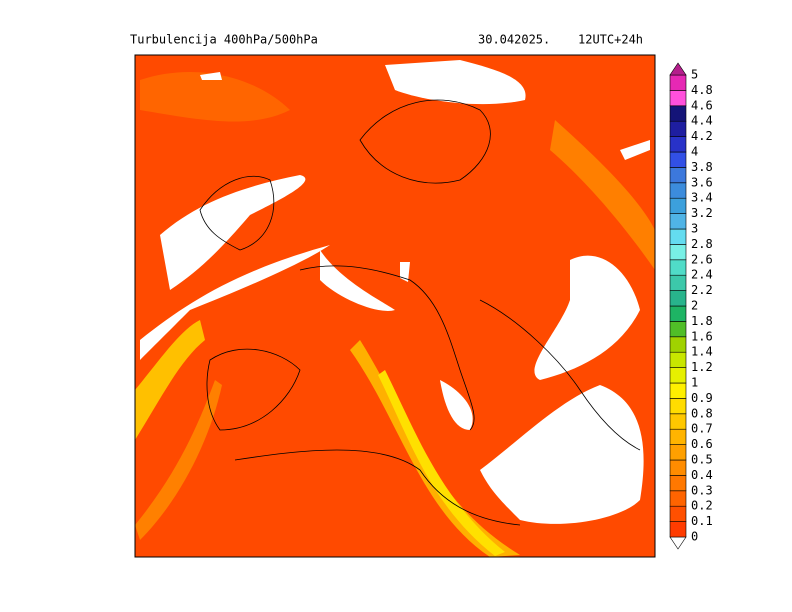  What do you see at coordinates (702, 213) in the screenshot?
I see `colorbar-label: 3.2` at bounding box center [702, 213].